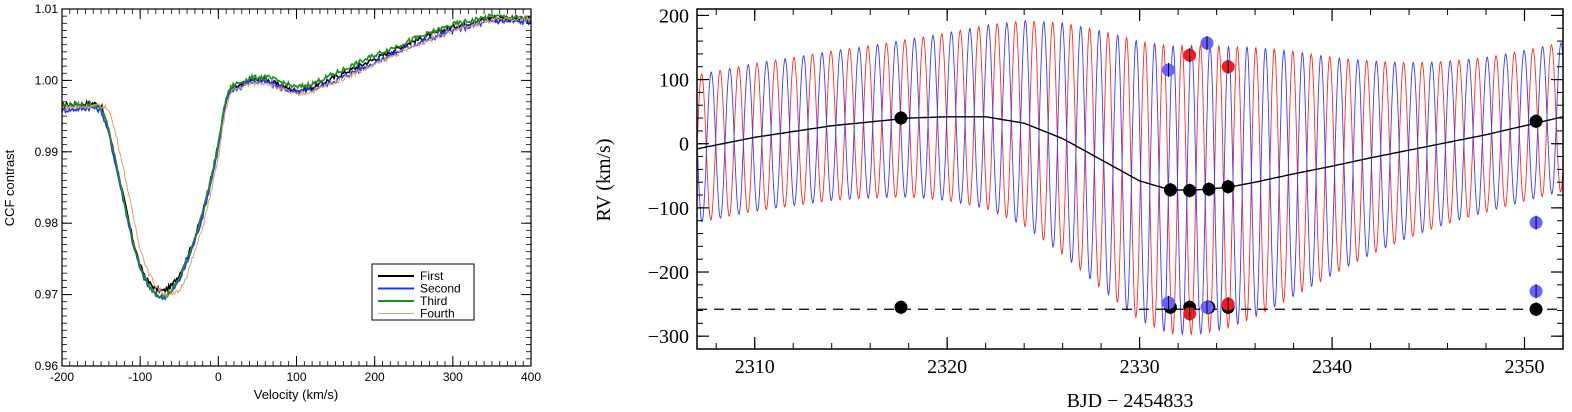 This screenshot has width=1572, height=412. What do you see at coordinates (47, 152) in the screenshot?
I see `ccf-y-tick-label: 0.99` at bounding box center [47, 152].